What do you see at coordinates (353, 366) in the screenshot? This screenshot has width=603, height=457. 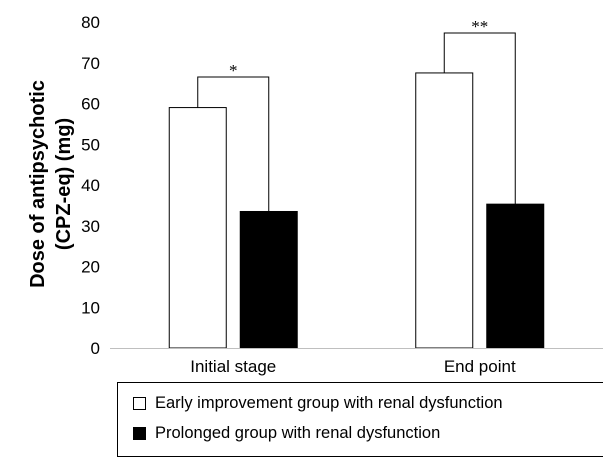 I see `x-axis-categories: Initial stage End point` at bounding box center [353, 366].